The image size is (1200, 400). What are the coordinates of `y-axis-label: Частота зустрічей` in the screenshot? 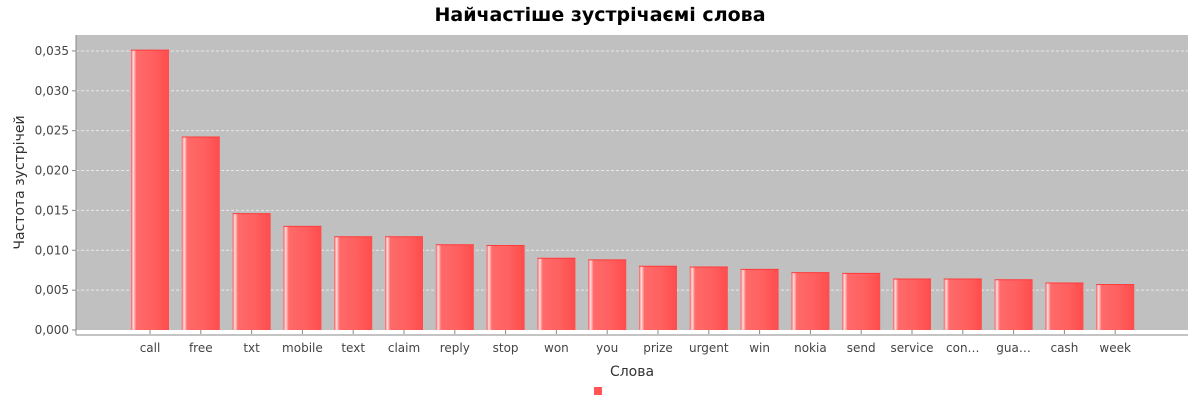 It's located at (20, 182).